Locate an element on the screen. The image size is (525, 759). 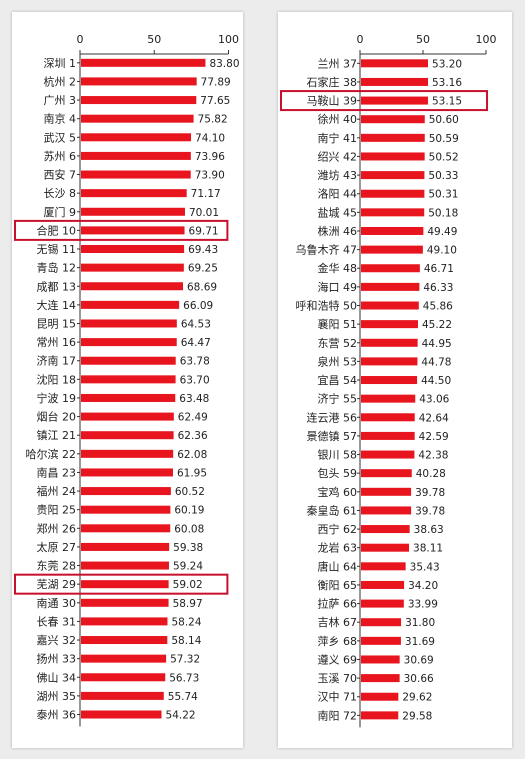
highlight-box is located at coordinates (384, 101).